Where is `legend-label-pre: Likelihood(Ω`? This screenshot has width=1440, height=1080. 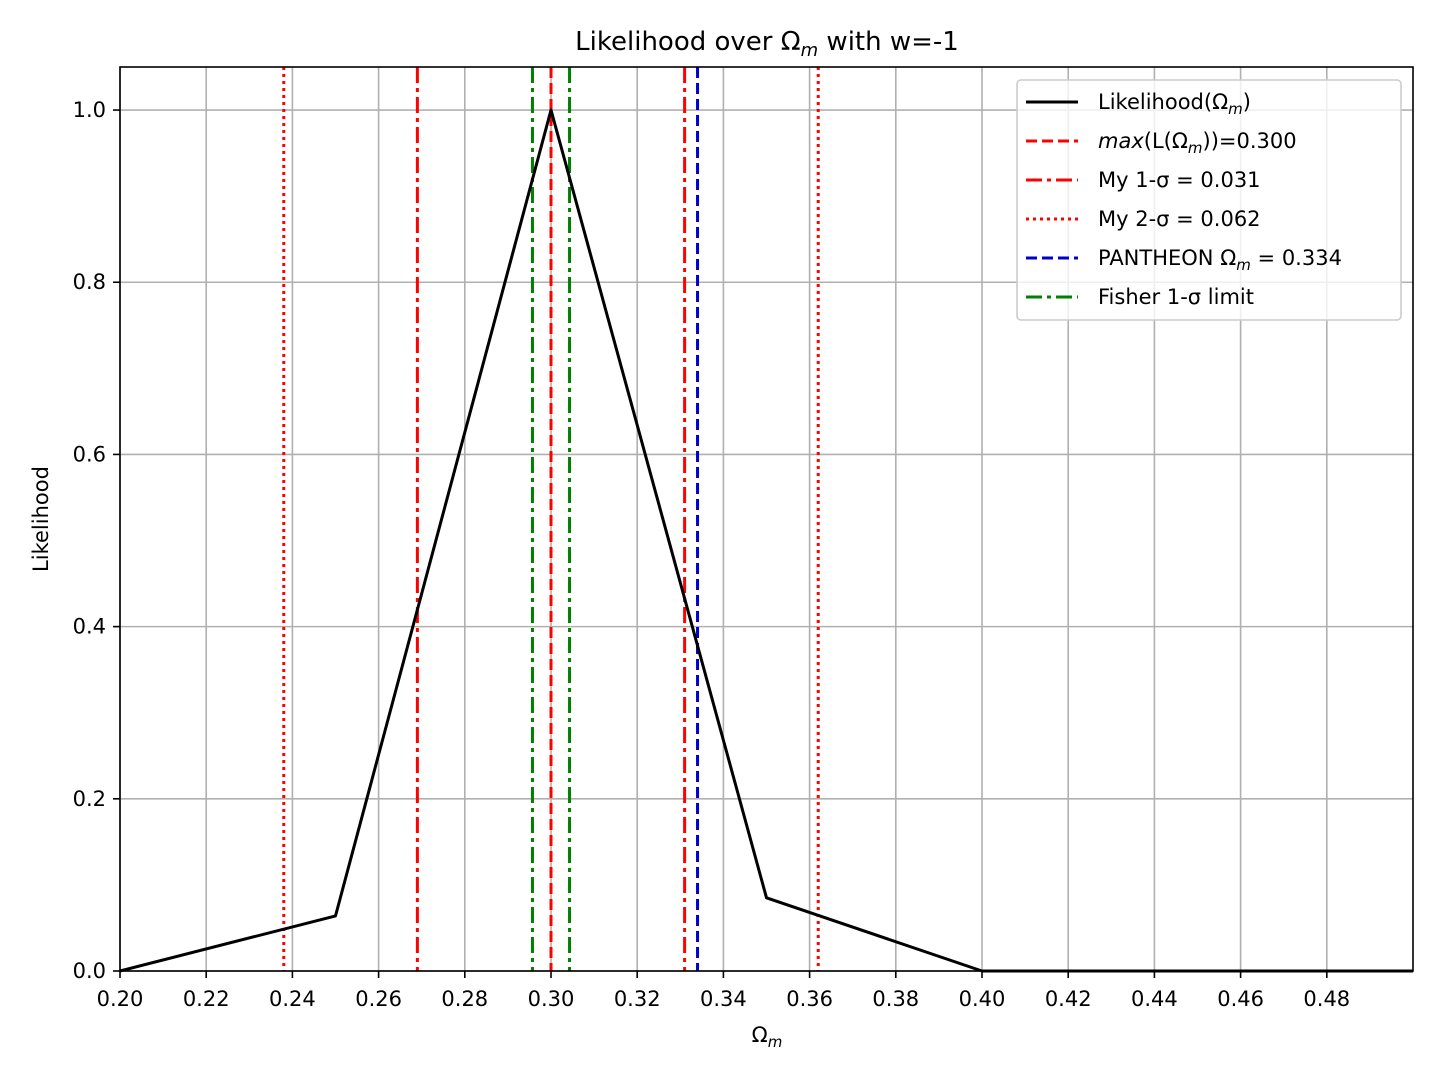
legend-label-pre: Likelihood(Ω is located at coordinates (1163, 102).